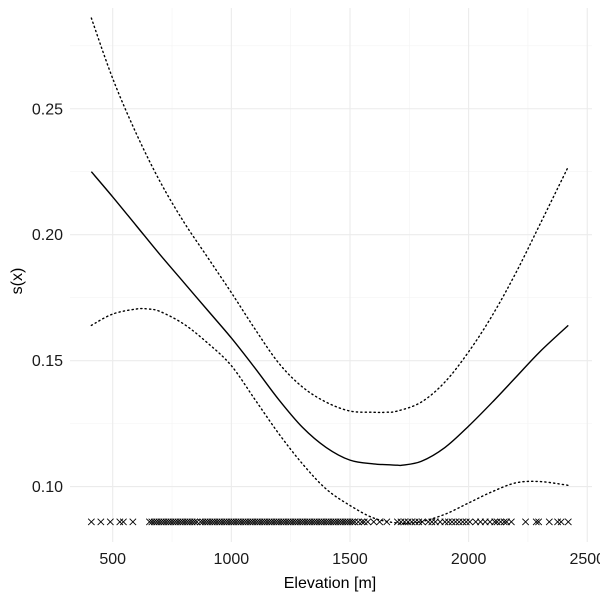 This screenshot has width=600, height=600. Describe the element at coordinates (112, 559) in the screenshot. I see `x-tick-label: 500` at that location.